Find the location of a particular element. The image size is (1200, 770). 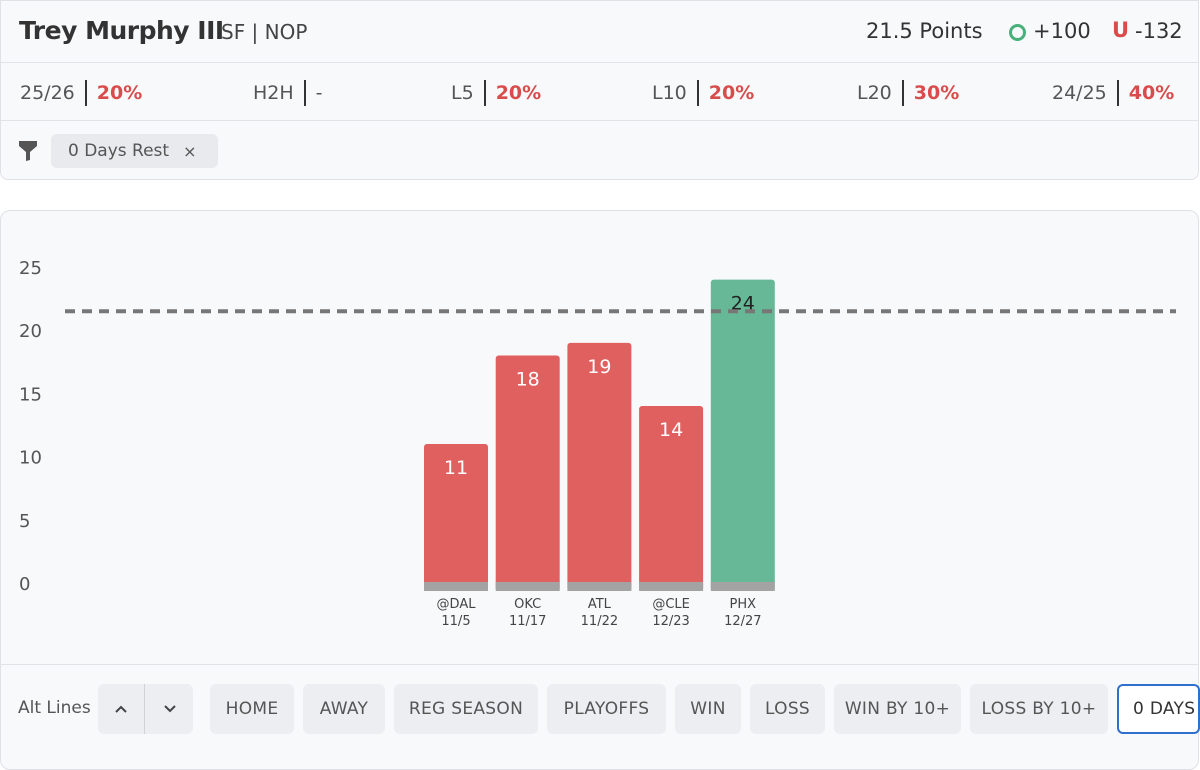

player-name: Trey Murphy III is located at coordinates (121, 30).